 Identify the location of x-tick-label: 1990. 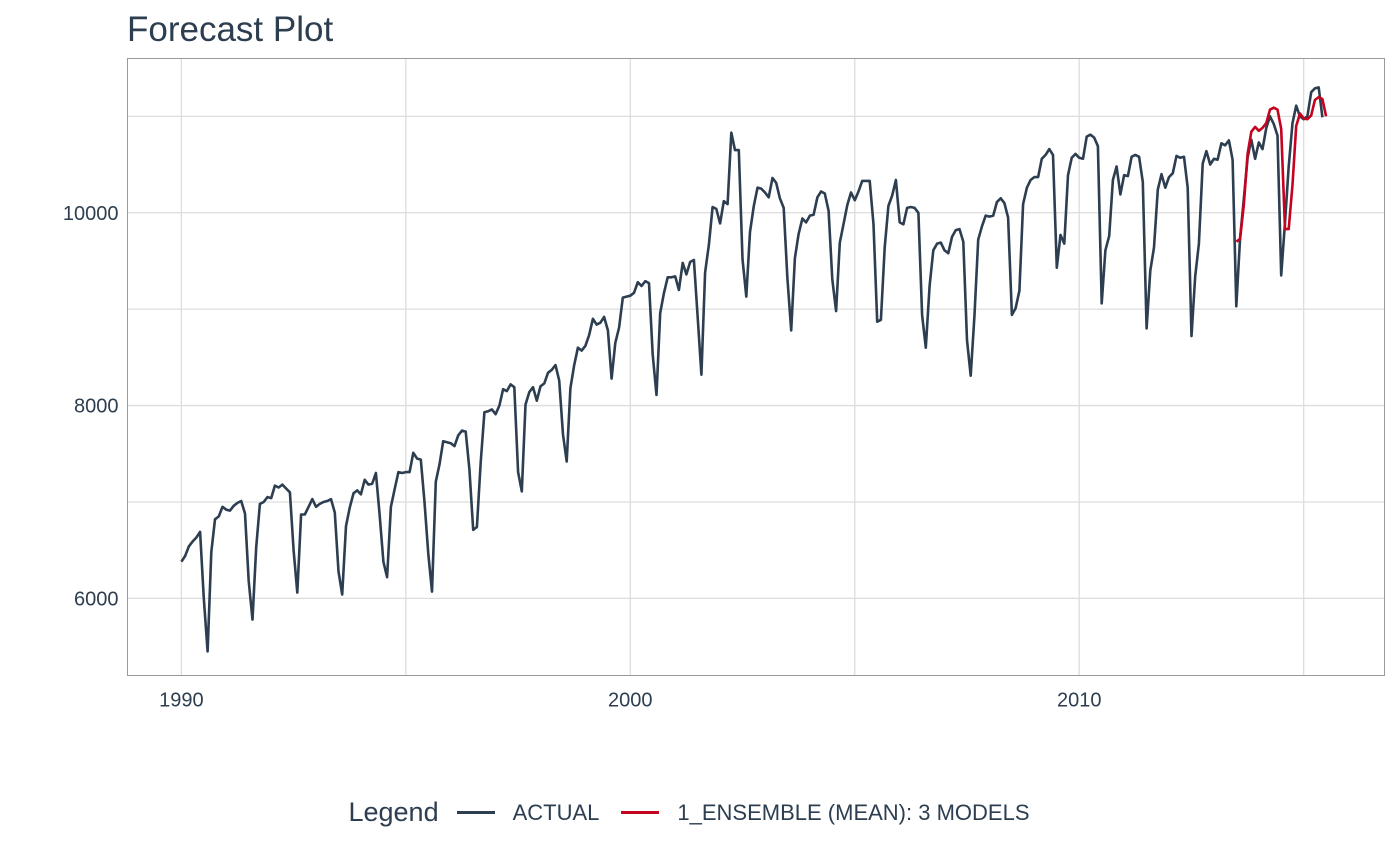
(181, 701).